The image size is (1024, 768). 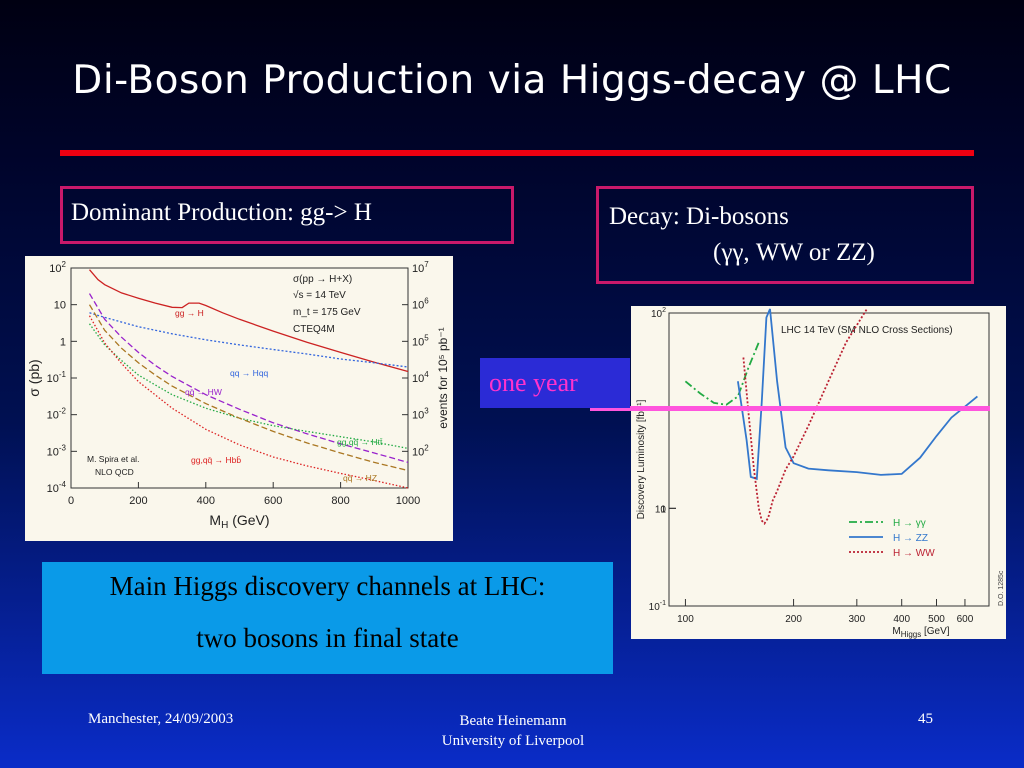 What do you see at coordinates (936, 619) in the screenshot?
I see `x-tick-label: 500` at bounding box center [936, 619].